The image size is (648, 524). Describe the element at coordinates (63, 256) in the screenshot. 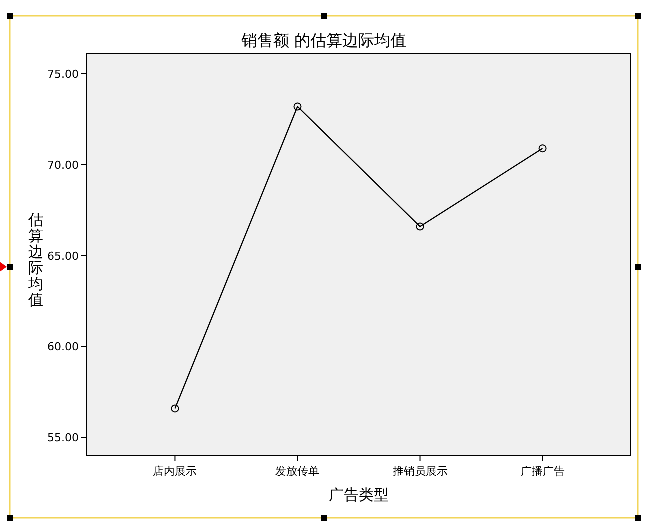

I see `y-tick-label: 65.00` at that location.